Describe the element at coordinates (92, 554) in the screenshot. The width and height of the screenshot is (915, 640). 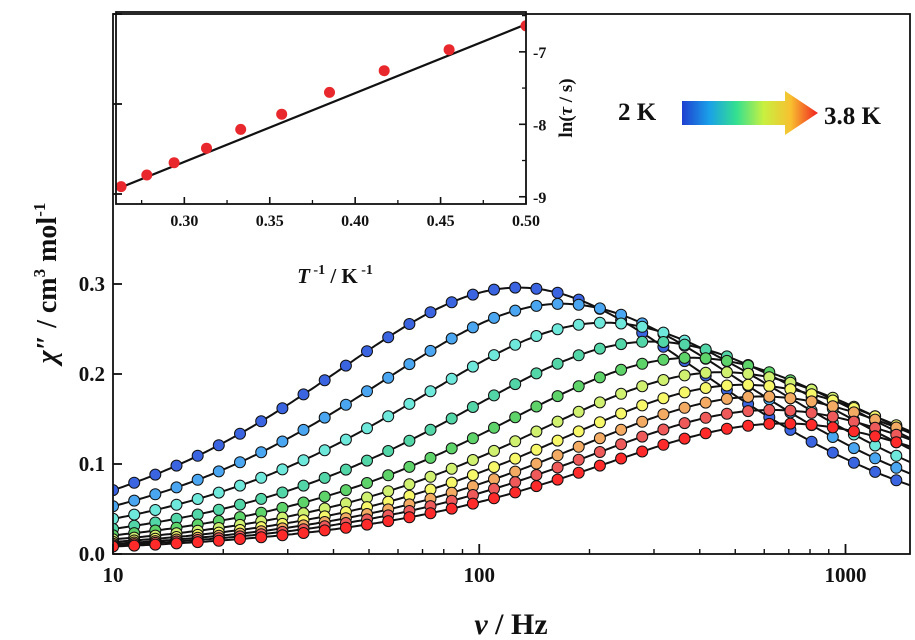
I see `y-tick-label: 0.0` at that location.